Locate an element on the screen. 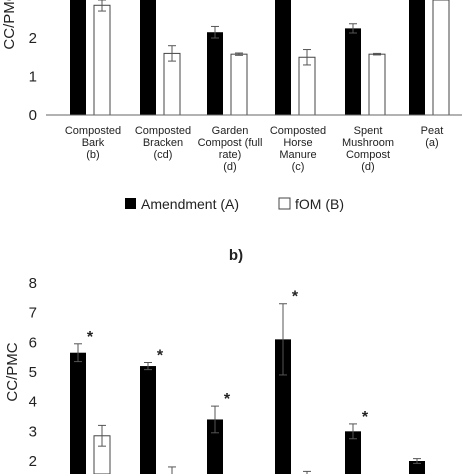 This screenshot has height=474, width=474. panel-b-y-ticks: 2 3 4 5 6 7 8 is located at coordinates (33, 372).